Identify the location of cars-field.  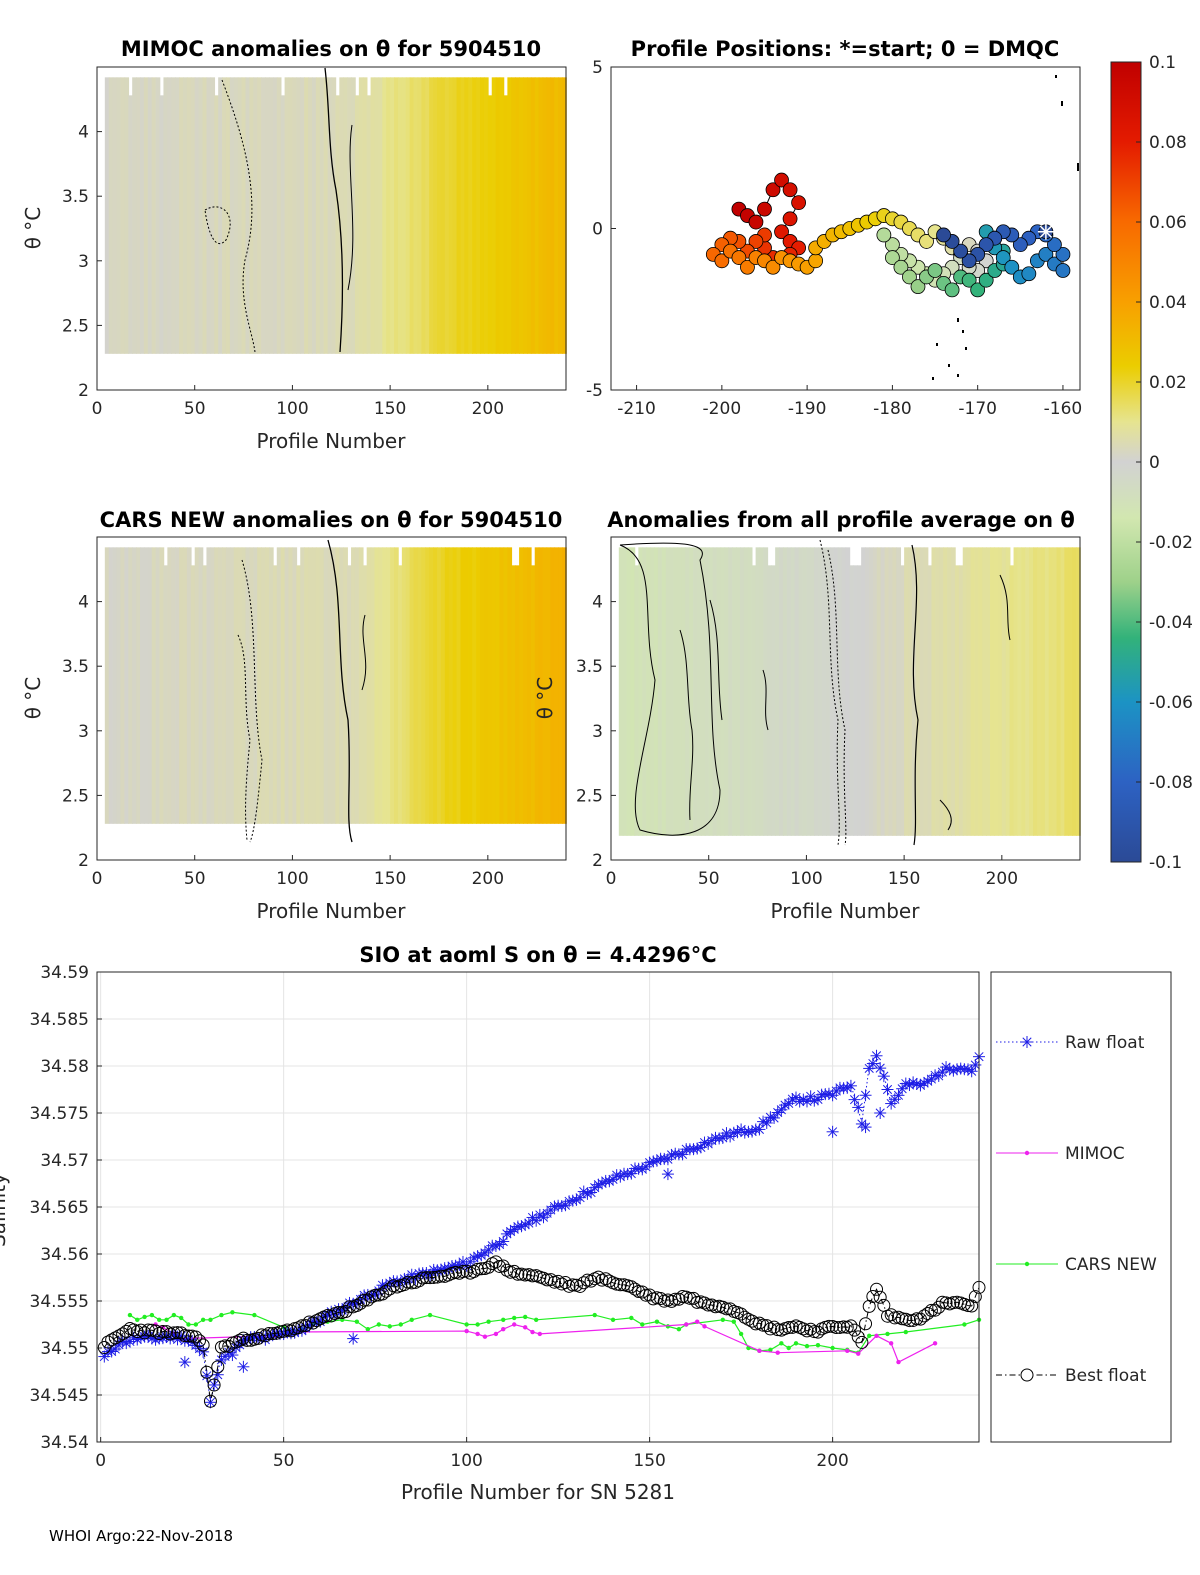
(335, 685).